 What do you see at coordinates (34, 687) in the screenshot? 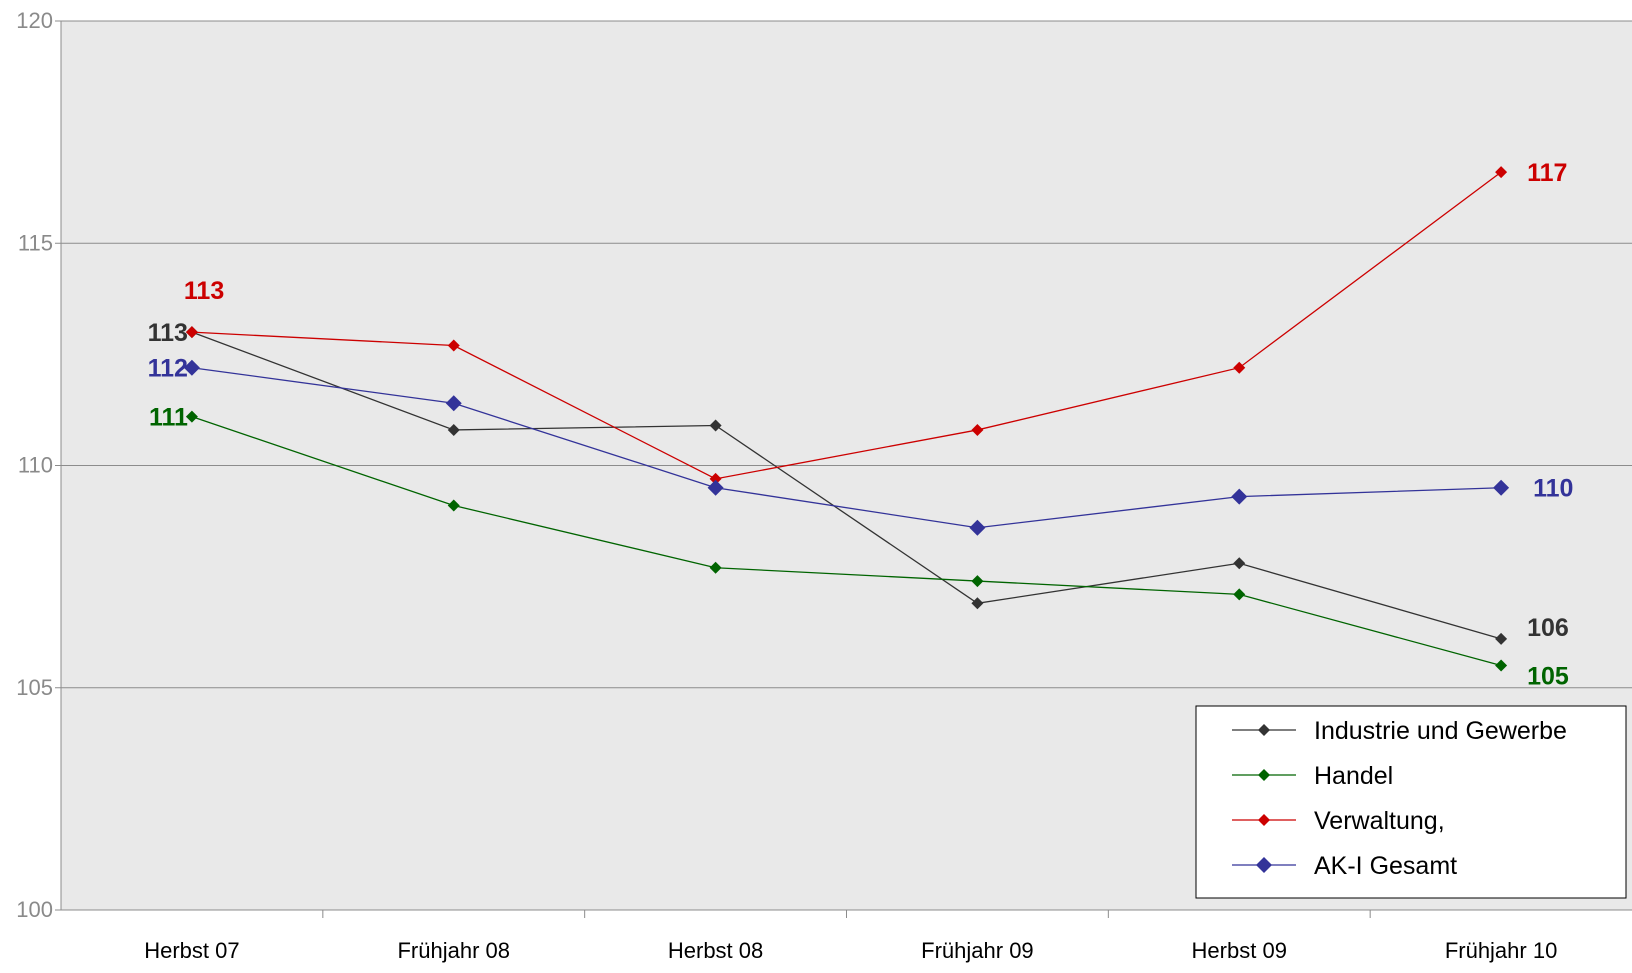
I see `y-tick-label: 105` at bounding box center [34, 687].